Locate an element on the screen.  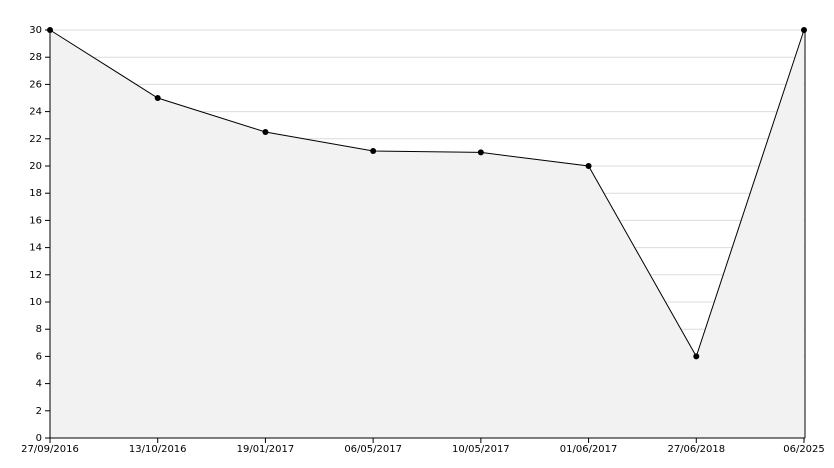
x-tick-label: 06/2025 is located at coordinates (804, 449).